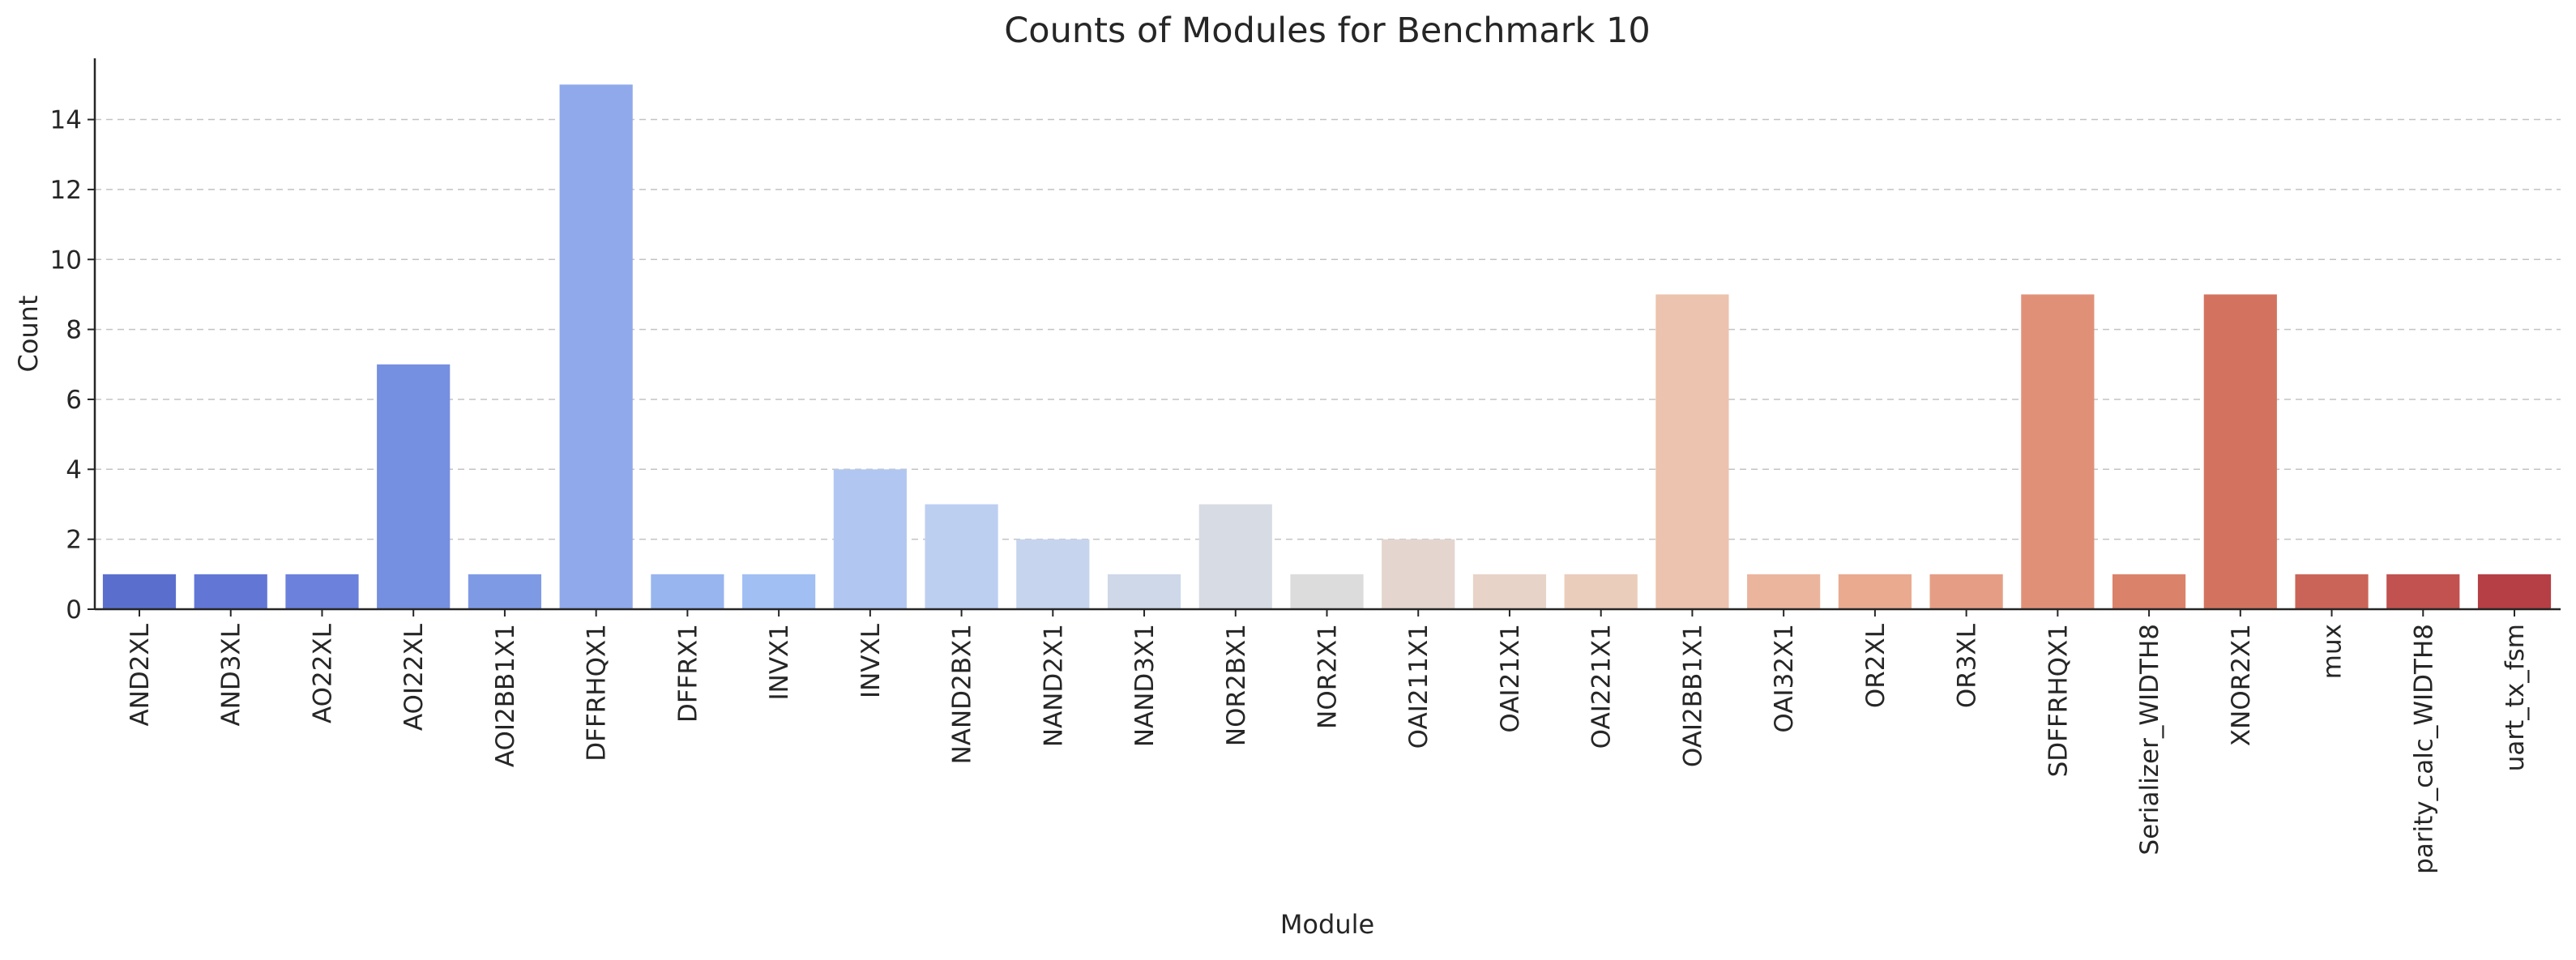  What do you see at coordinates (871, 660) in the screenshot?
I see `x-tick-label: INVXL` at bounding box center [871, 660].